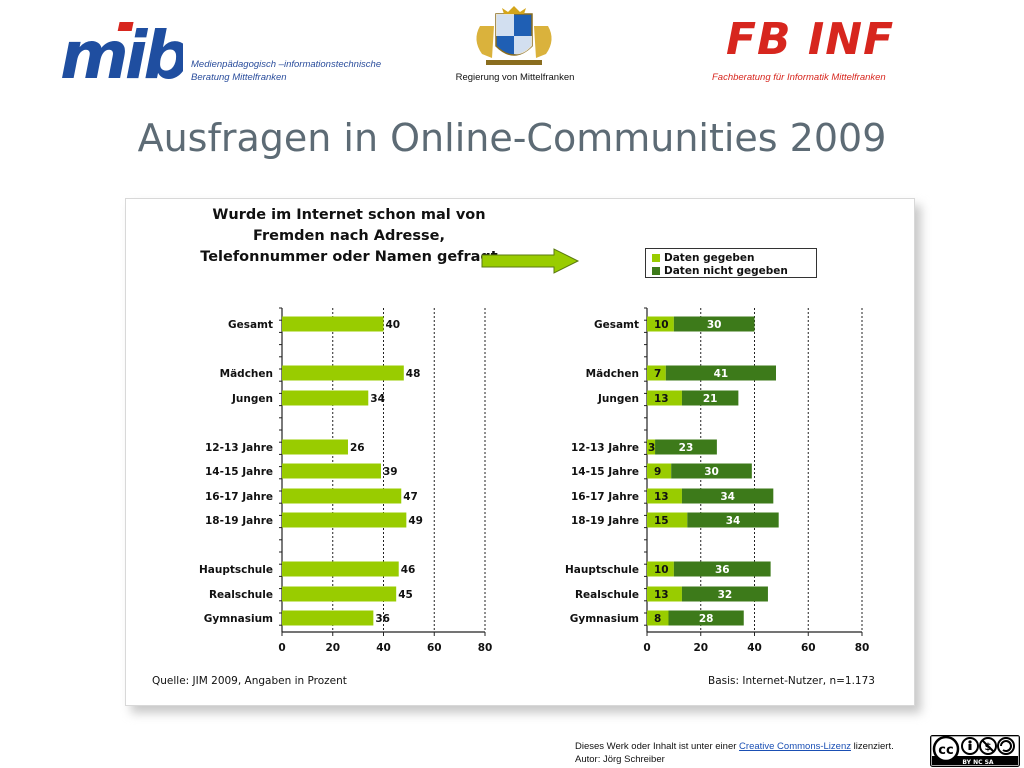  What do you see at coordinates (377, 399) in the screenshot?
I see `left-bar-value-label: 34` at bounding box center [377, 399].